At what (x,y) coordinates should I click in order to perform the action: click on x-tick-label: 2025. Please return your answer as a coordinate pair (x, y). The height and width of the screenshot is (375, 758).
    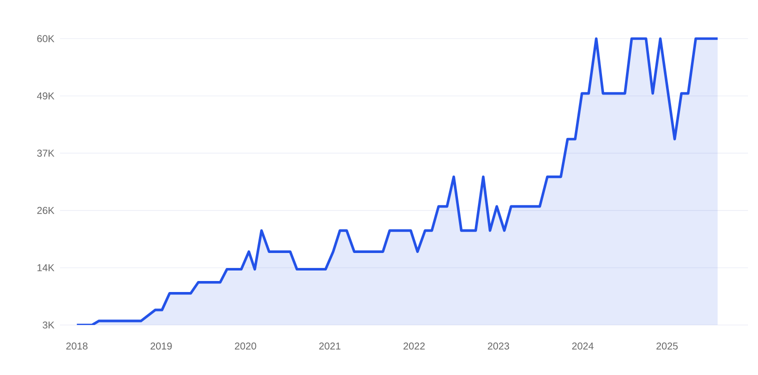
    Looking at the image, I should click on (667, 346).